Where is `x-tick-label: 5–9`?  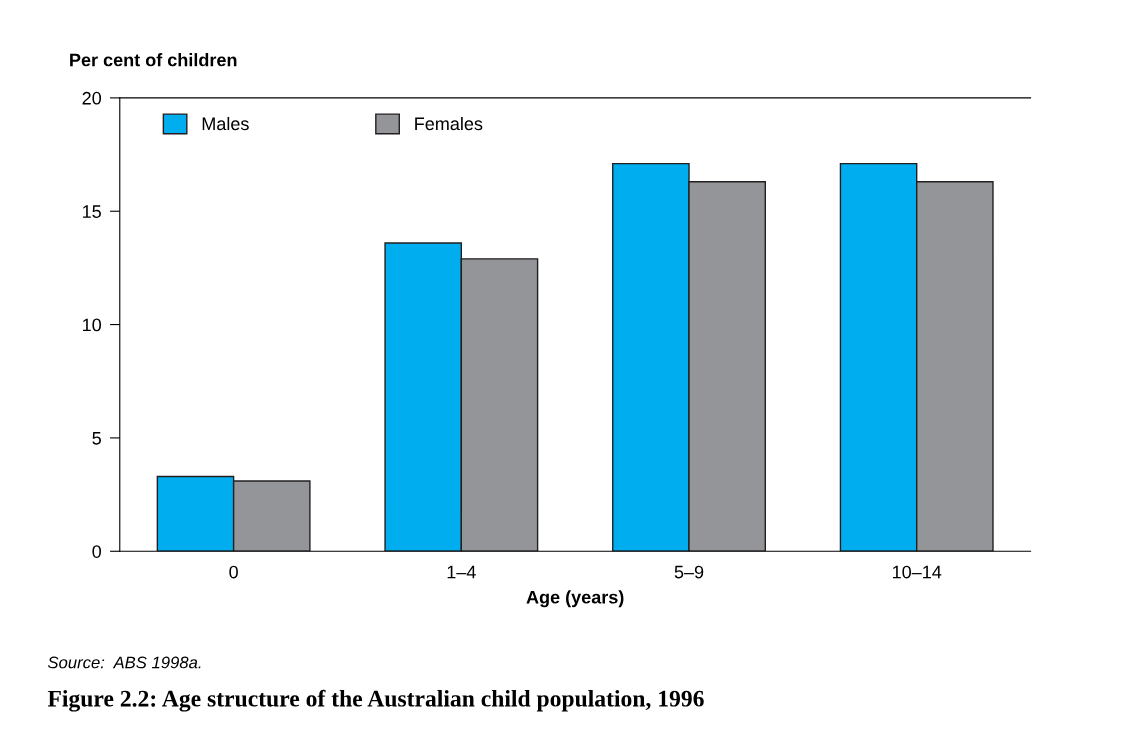 x-tick-label: 5–9 is located at coordinates (689, 572).